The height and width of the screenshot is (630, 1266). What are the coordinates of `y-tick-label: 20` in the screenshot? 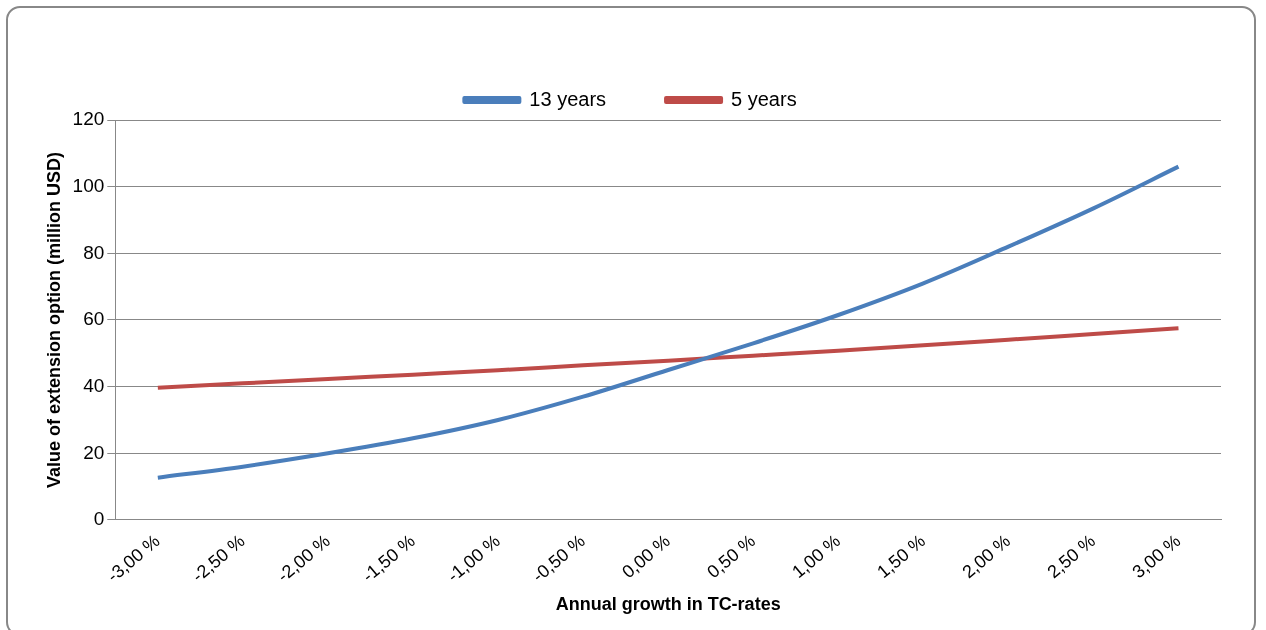 It's located at (94, 452).